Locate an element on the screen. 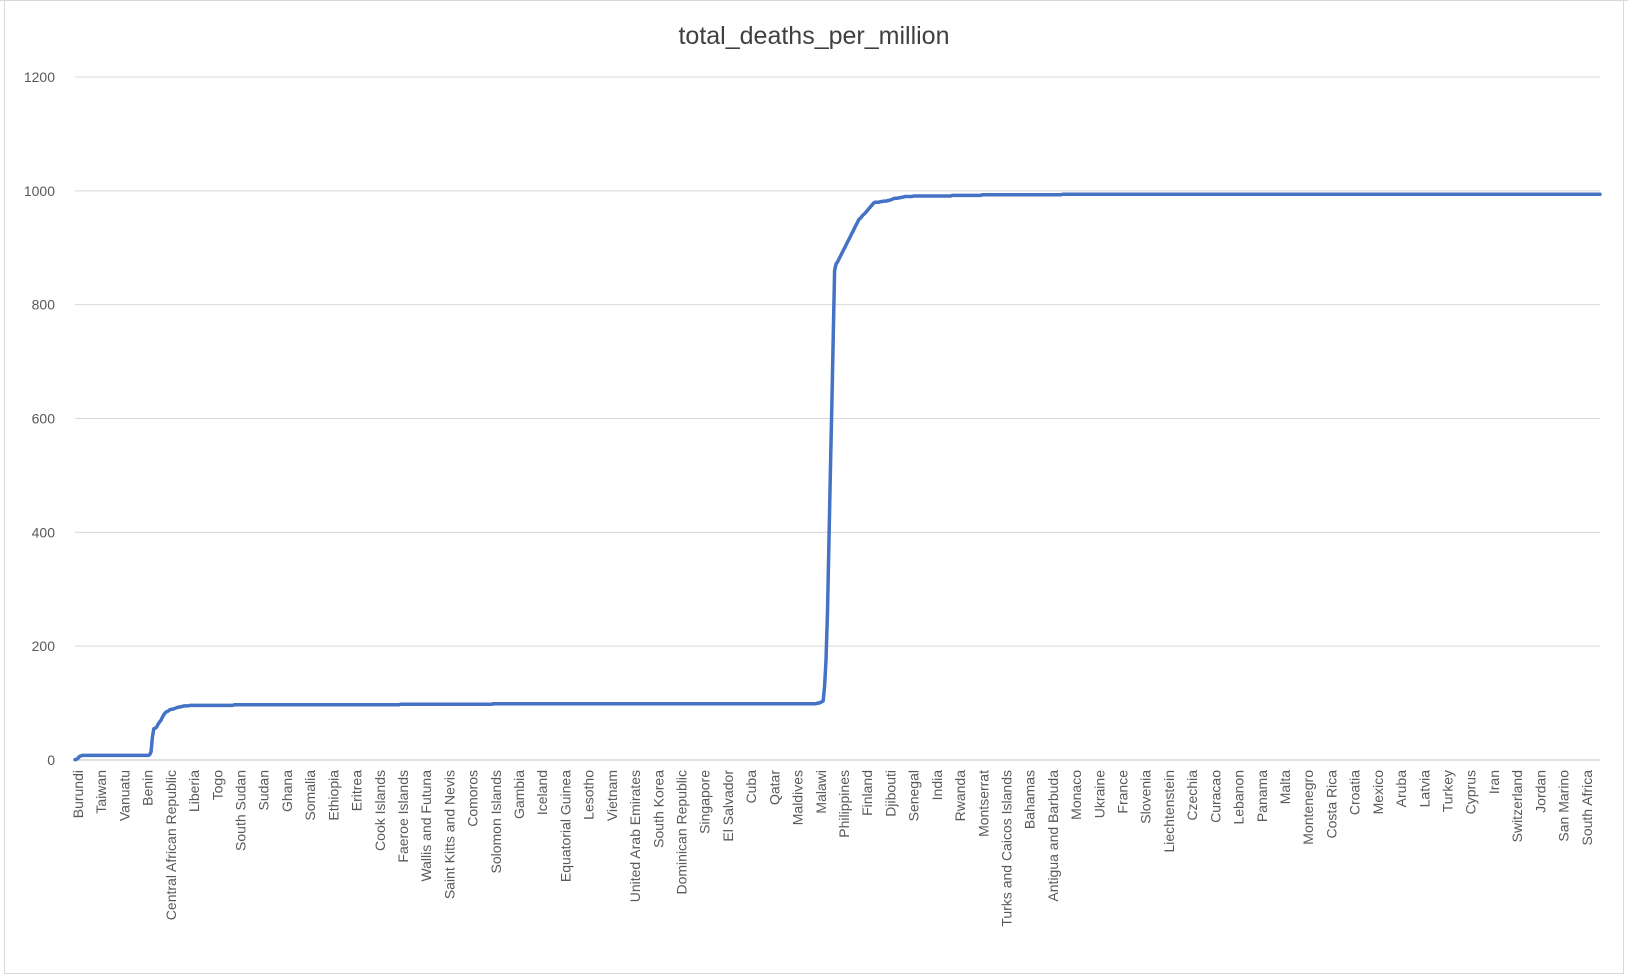 The image size is (1628, 979). x-tick-label: Iran is located at coordinates (1494, 782).